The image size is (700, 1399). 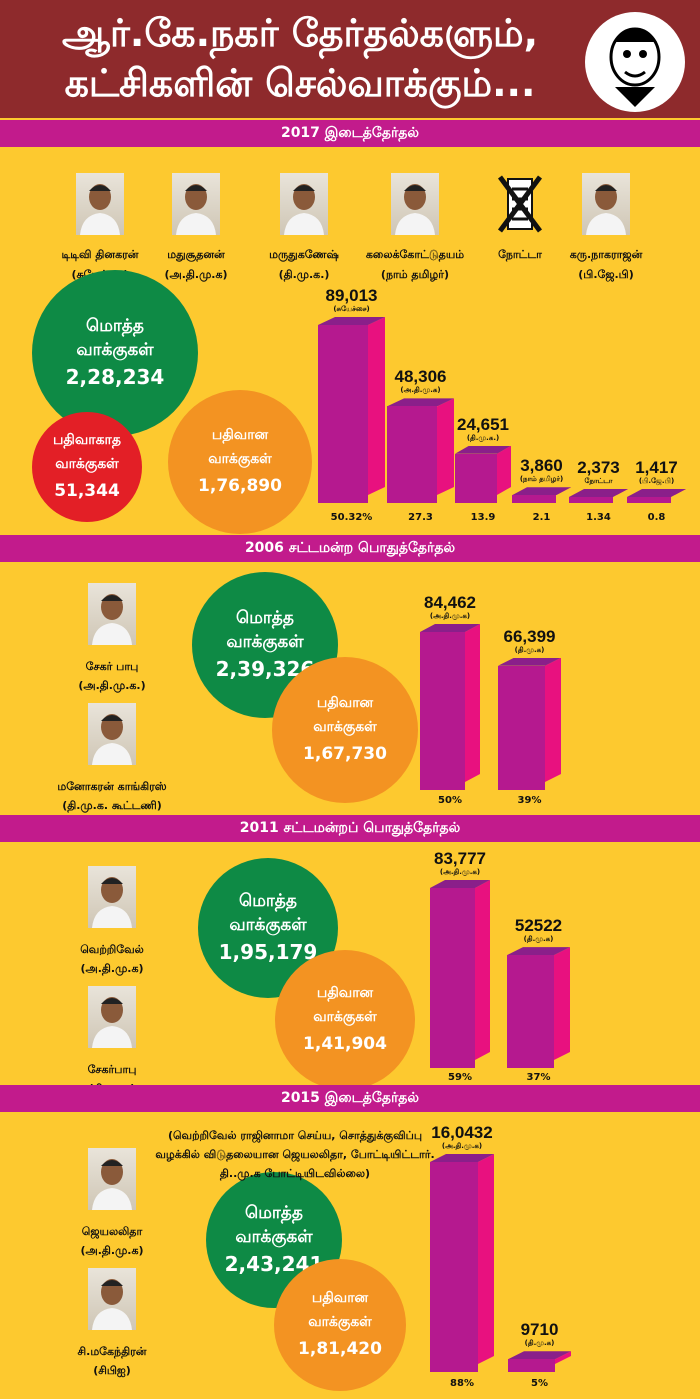 What do you see at coordinates (656, 467) in the screenshot?
I see `bar-value-label: 1,417` at bounding box center [656, 467].